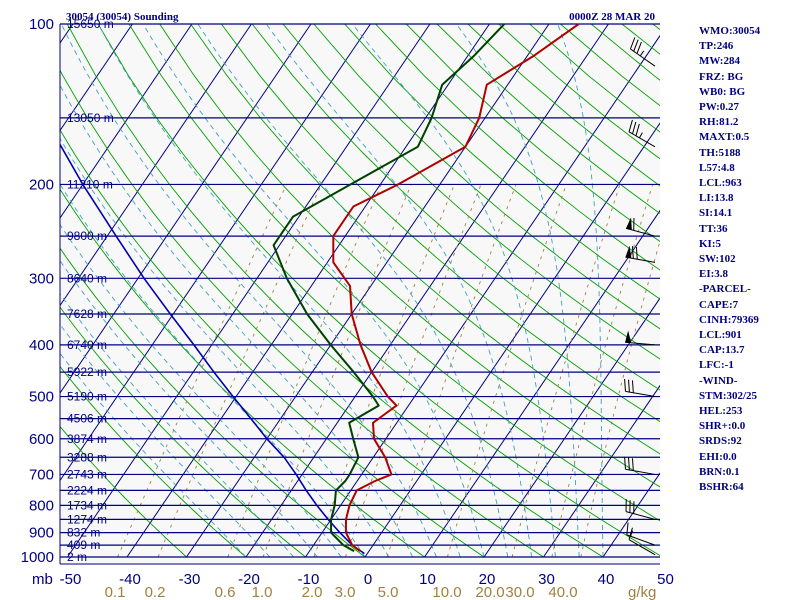  Describe the element at coordinates (41, 24) in the screenshot. I see `pressure-tick-label: 100` at that location.